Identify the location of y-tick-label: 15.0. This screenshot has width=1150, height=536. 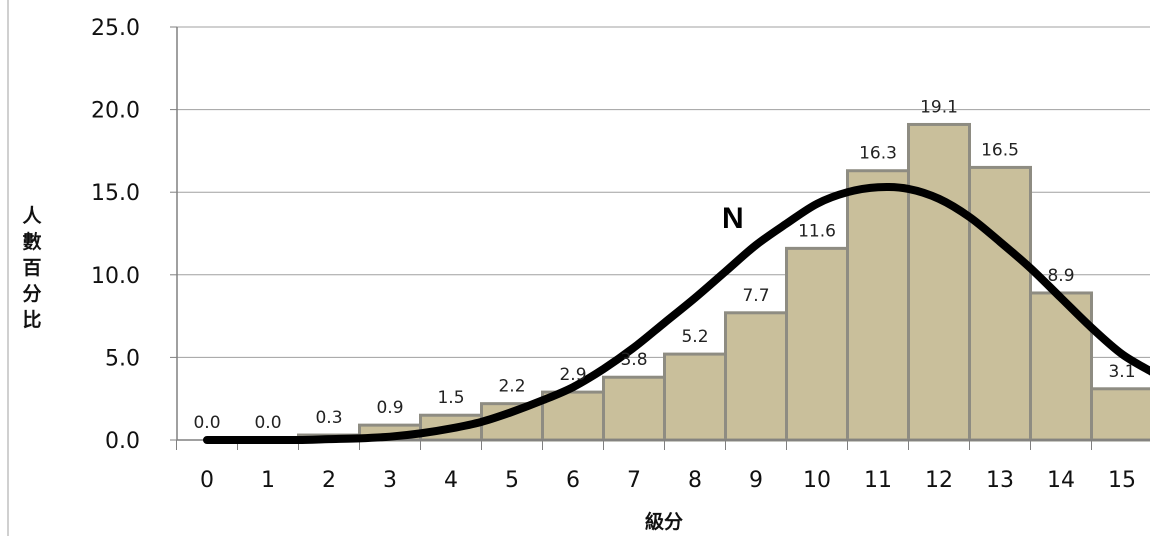
(115, 193).